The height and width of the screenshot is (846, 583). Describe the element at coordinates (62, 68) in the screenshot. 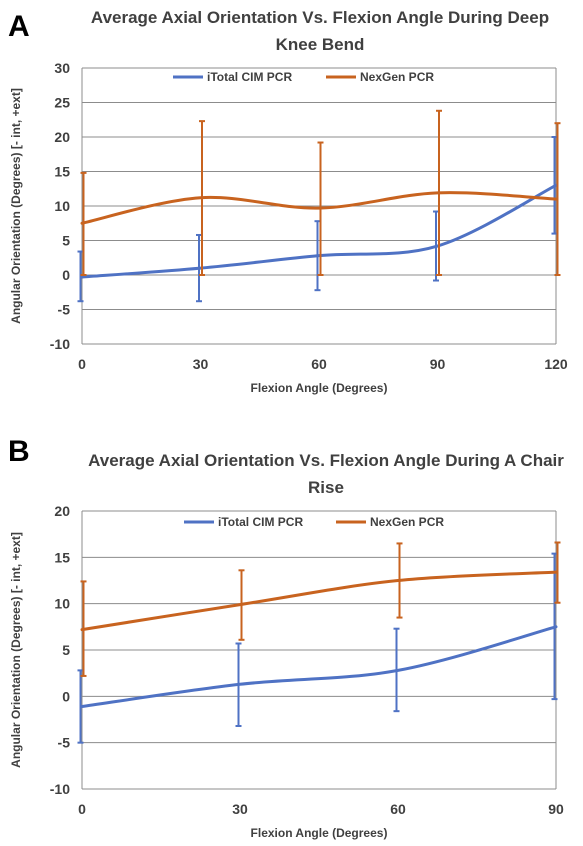

I see `y-tick-label: 30` at that location.